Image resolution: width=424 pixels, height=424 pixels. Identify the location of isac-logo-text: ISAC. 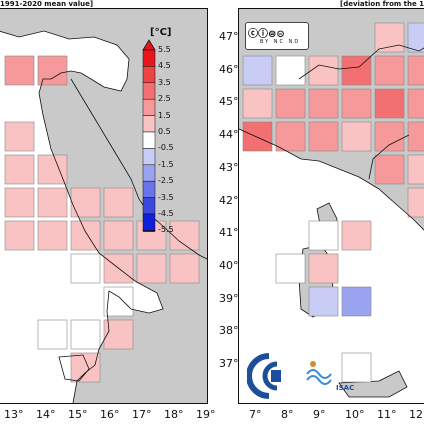
(345, 388).